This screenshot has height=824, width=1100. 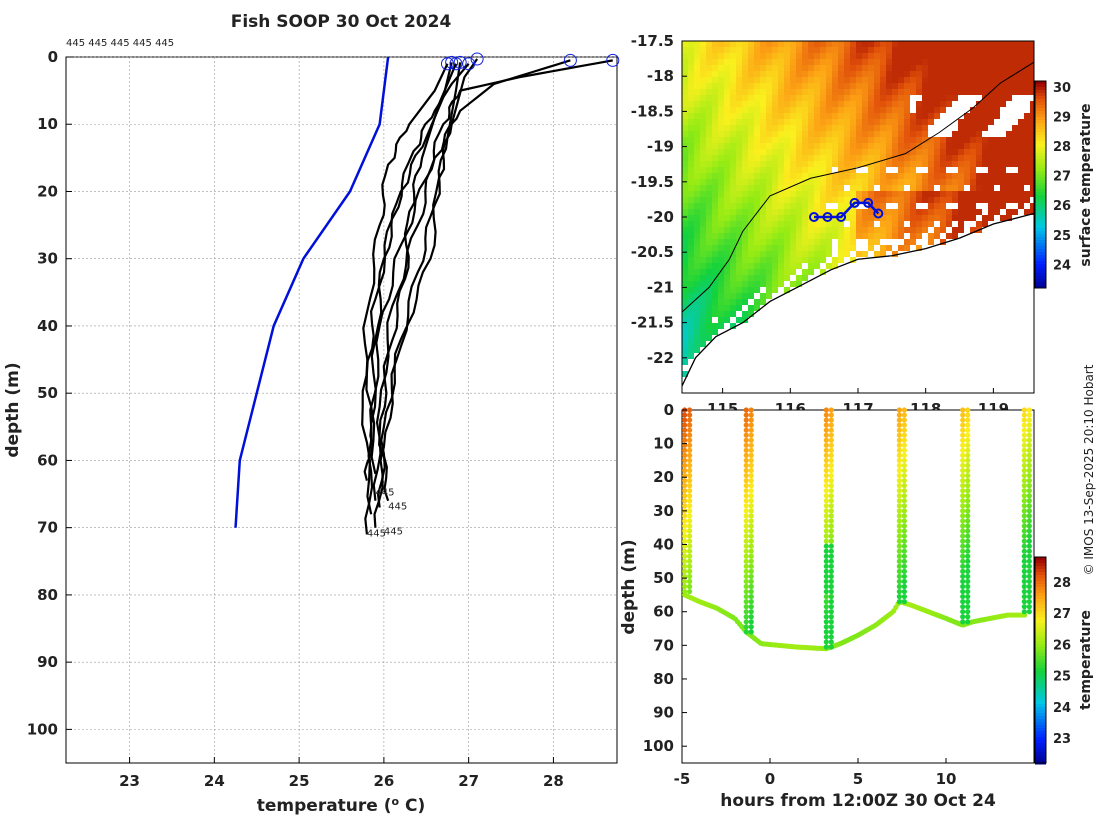 What do you see at coordinates (652, 252) in the screenshot?
I see `map-y-tick-label: -20.5` at bounding box center [652, 252].